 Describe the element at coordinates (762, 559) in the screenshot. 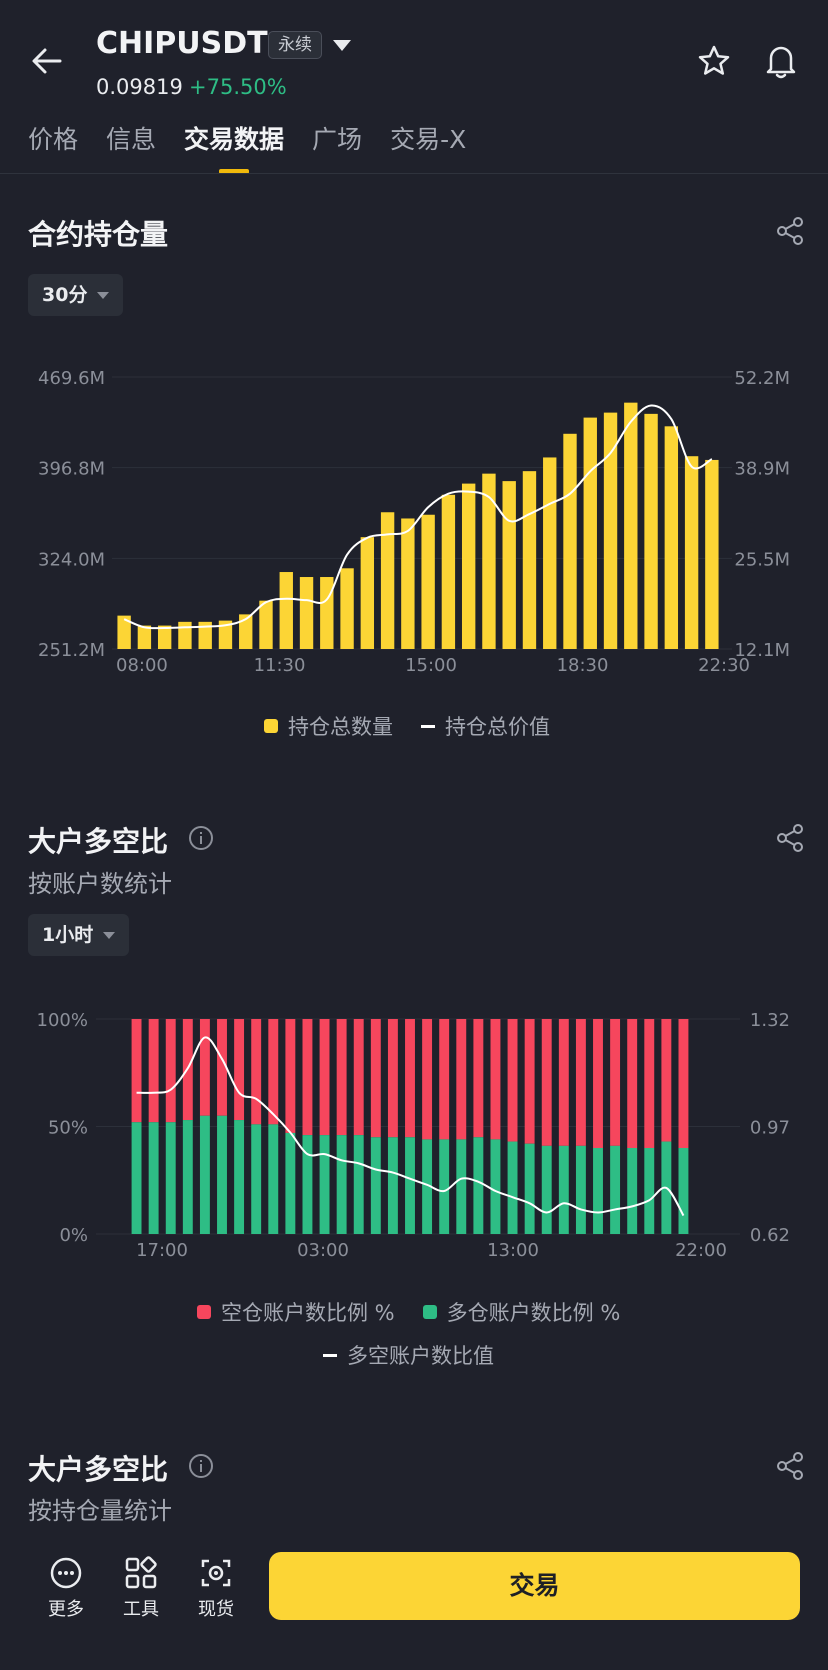

I see `y-axis-right-tick: 25.5M` at that location.